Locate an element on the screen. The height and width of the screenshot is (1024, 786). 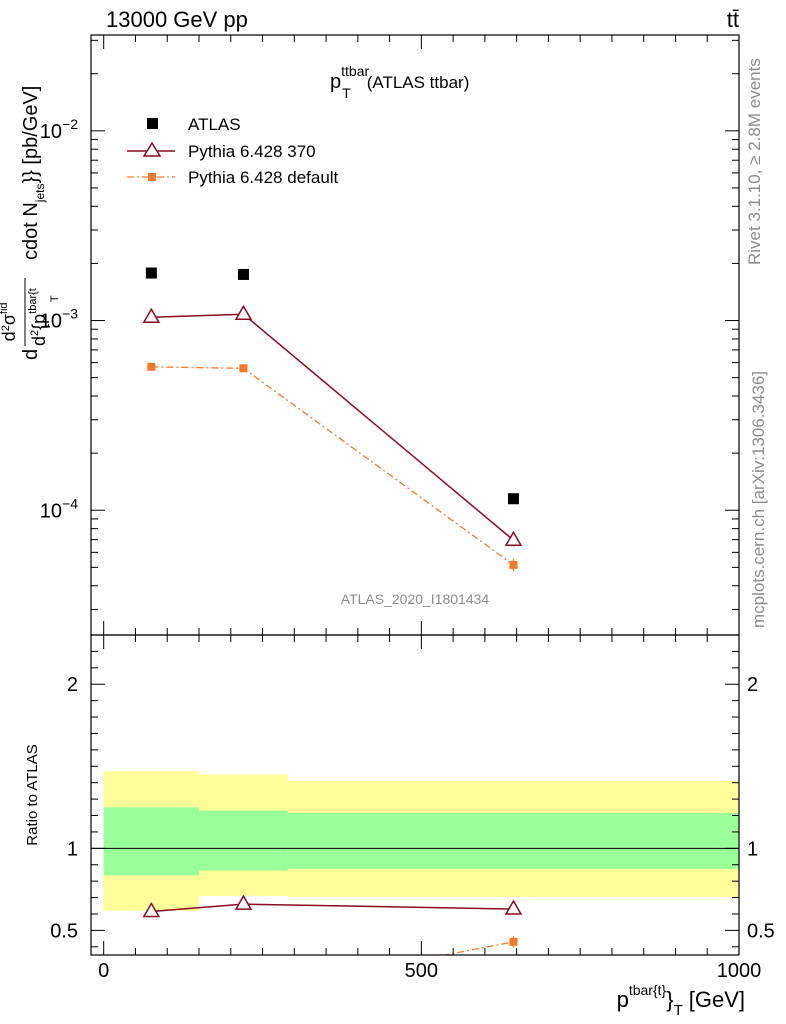
main-ytick-label-0: 10⁻⁴ is located at coordinates (59, 508).